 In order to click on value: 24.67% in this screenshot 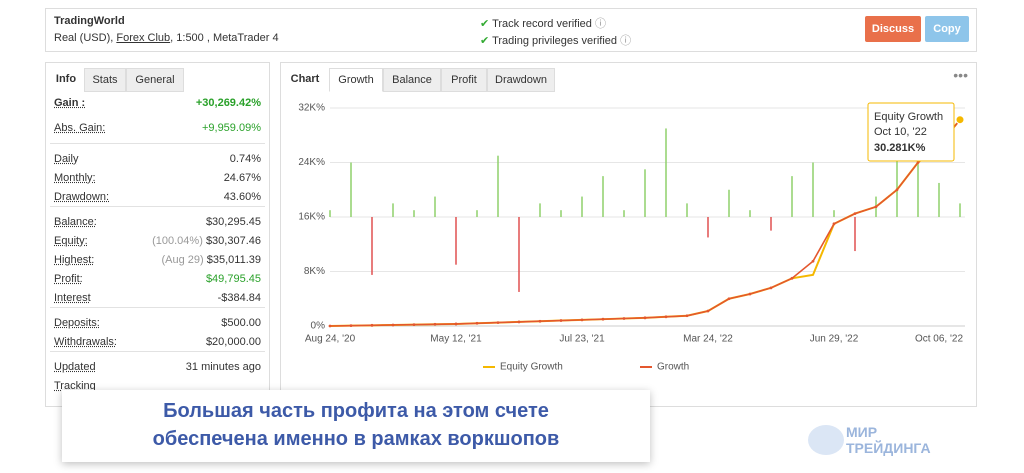, I will do `click(242, 178)`.